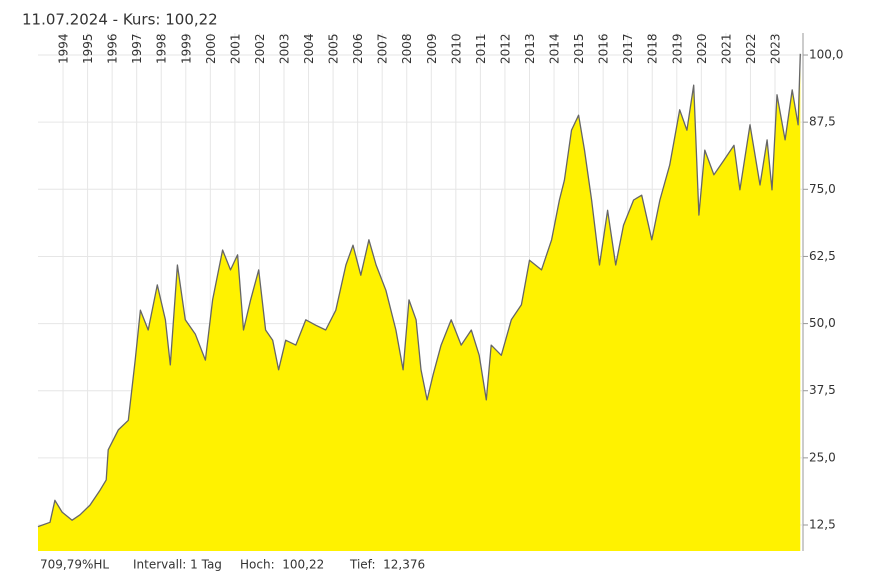 This screenshot has height=584, width=873. Describe the element at coordinates (579, 48) in the screenshot. I see `x-tick-label: 2015` at that location.